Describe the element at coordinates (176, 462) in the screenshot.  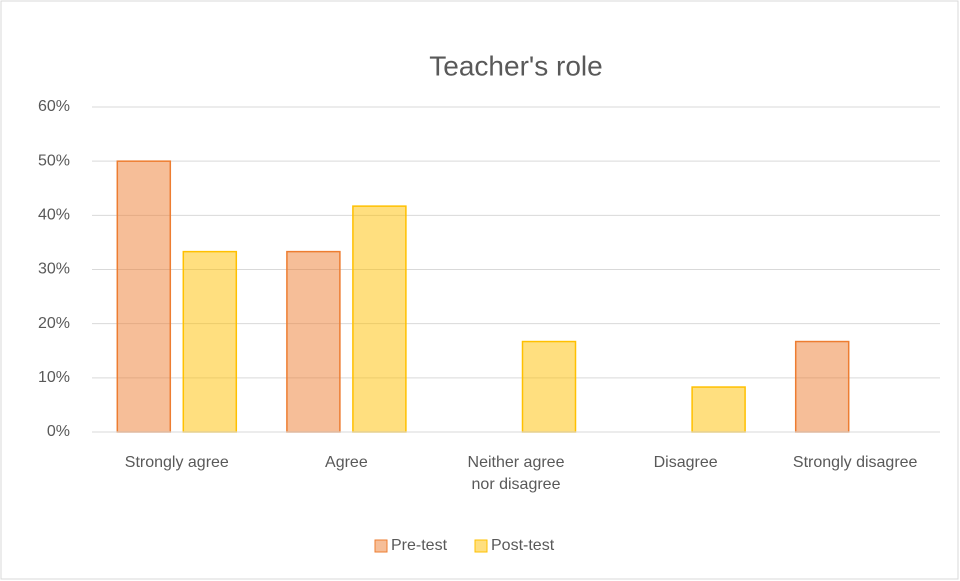
I see `x-tick-label: Strongly agree` at that location.